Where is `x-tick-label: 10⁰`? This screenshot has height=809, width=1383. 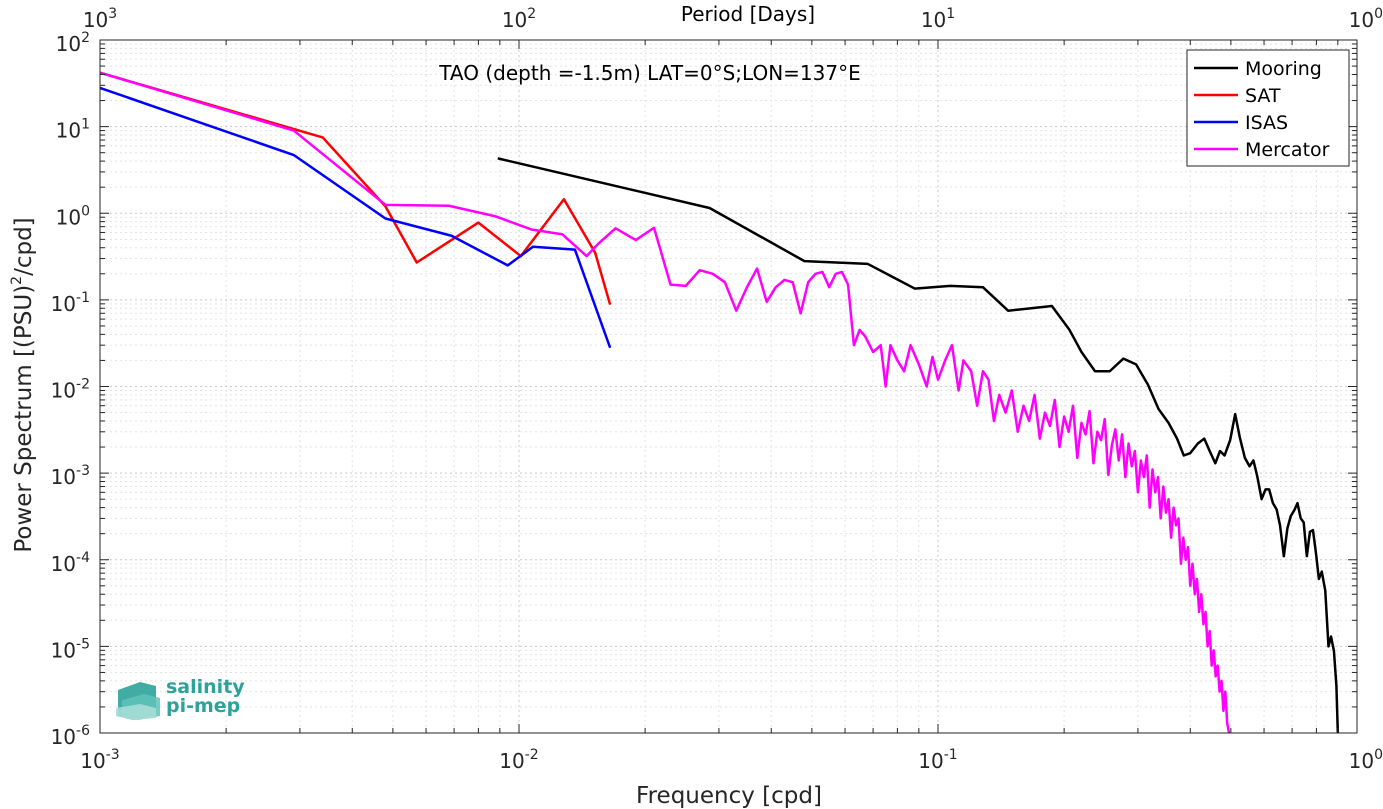
x-tick-label: 10⁰ is located at coordinates (1366, 760).